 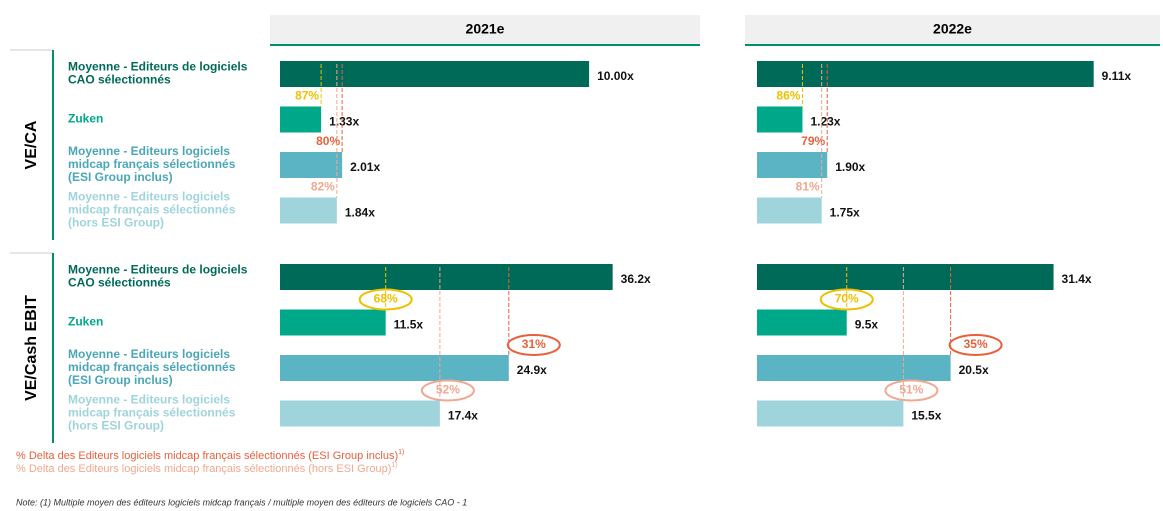 I want to click on value-label: 31.4x, so click(x=1077, y=279).